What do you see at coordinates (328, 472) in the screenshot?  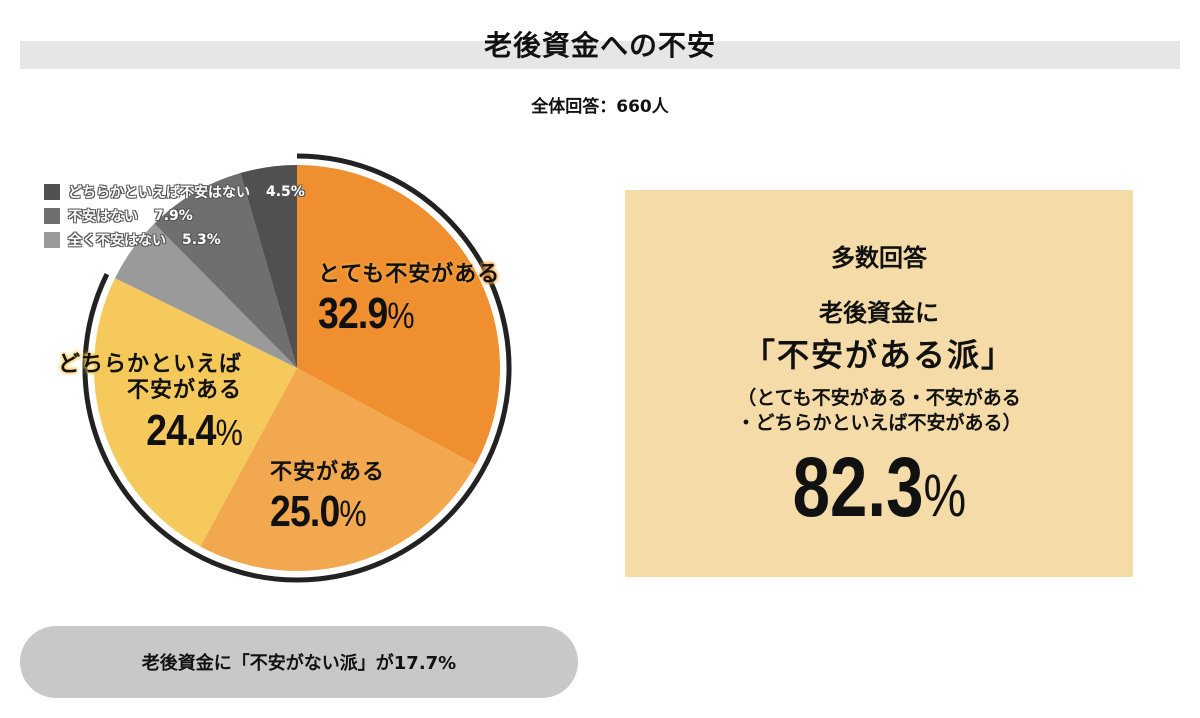 I see `slice-name: 不安がある` at bounding box center [328, 472].